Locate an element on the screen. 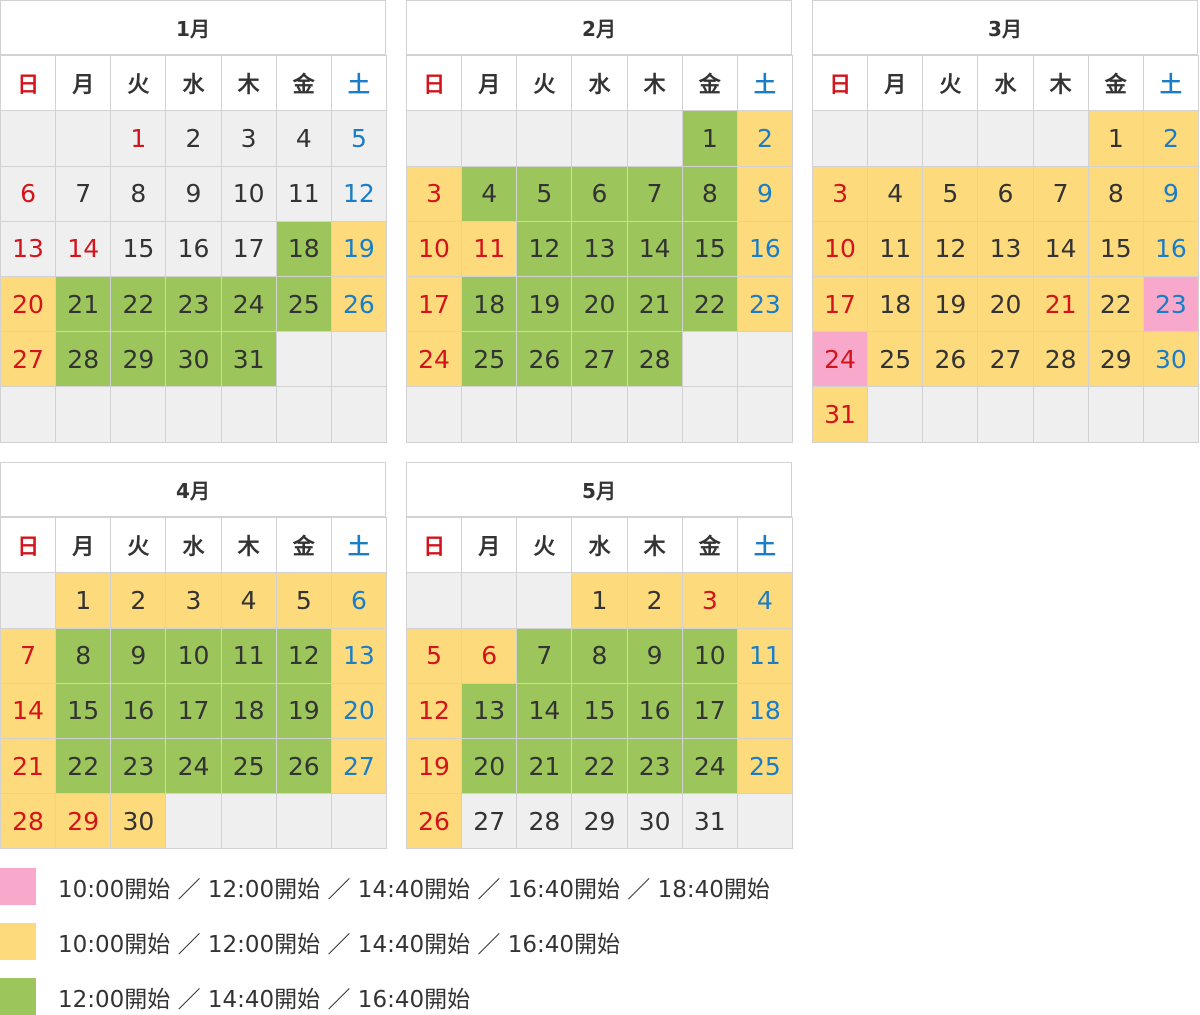 The height and width of the screenshot is (1015, 1200). day-cell: 15 is located at coordinates (138, 248).